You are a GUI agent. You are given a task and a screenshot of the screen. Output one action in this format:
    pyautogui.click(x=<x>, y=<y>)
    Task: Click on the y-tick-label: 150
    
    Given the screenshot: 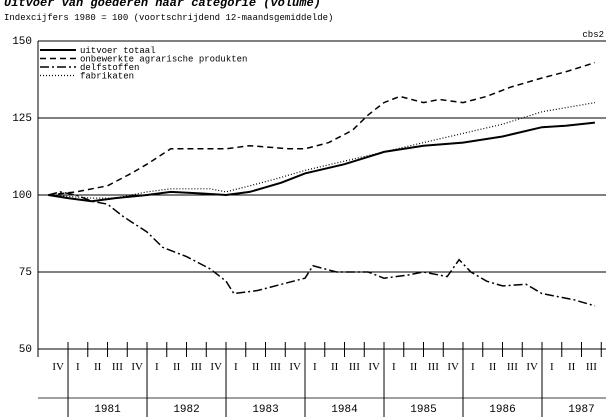 What is the action you would take?
    pyautogui.click(x=22, y=42)
    